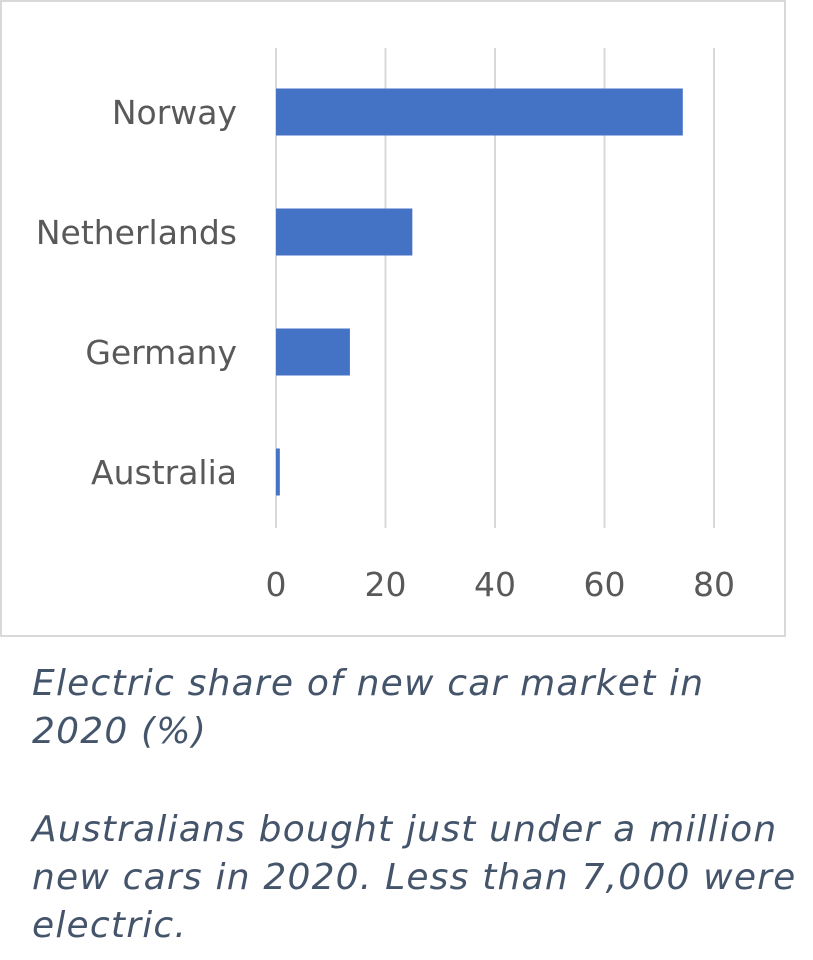 The width and height of the screenshot is (813, 960). Describe the element at coordinates (344, 232) in the screenshot. I see `bar-netherlands` at that location.